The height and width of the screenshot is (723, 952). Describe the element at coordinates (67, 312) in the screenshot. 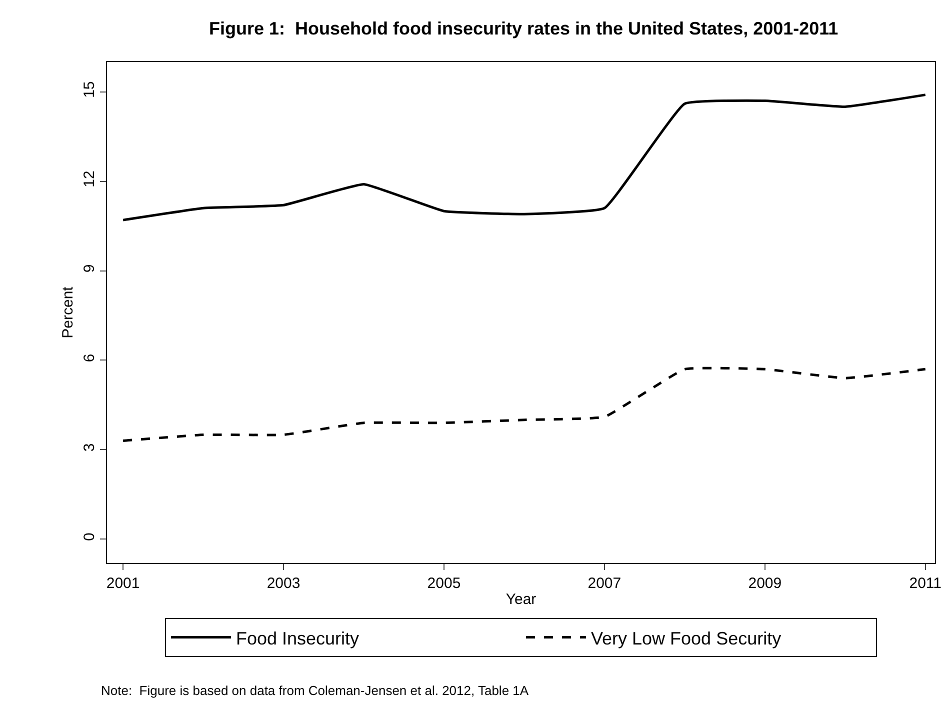

I see `y-axis-title: Percent` at that location.